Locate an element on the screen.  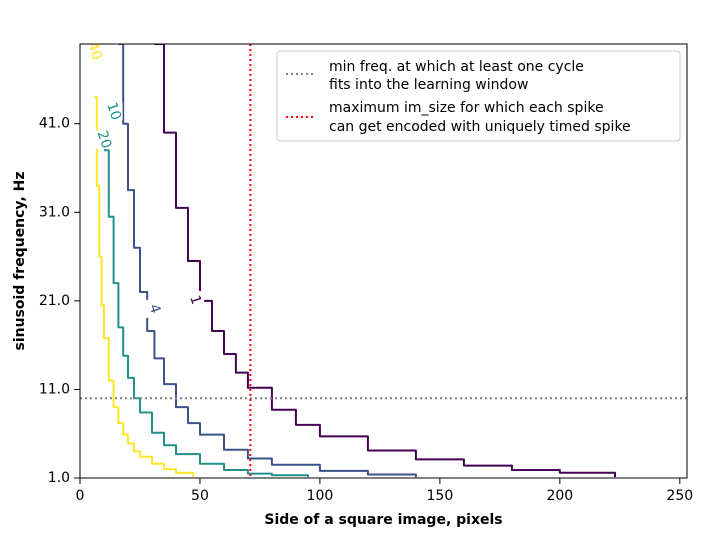
y-tick-label: 21.0 is located at coordinates (54, 301).